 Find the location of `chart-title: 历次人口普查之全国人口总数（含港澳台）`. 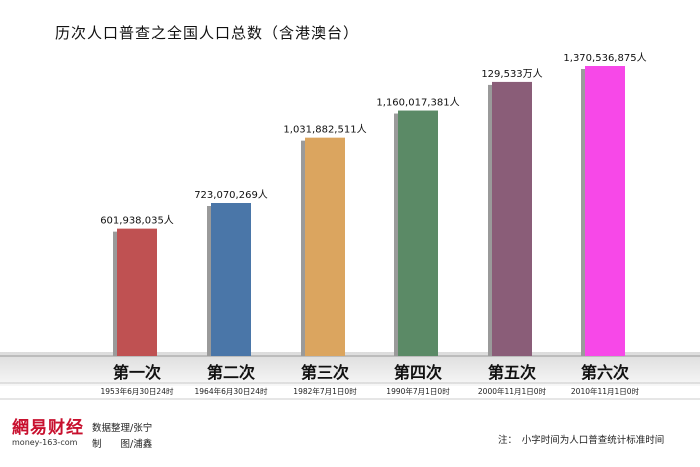

chart-title: 历次人口普查之全国人口总数（含港澳台） is located at coordinates (207, 33).